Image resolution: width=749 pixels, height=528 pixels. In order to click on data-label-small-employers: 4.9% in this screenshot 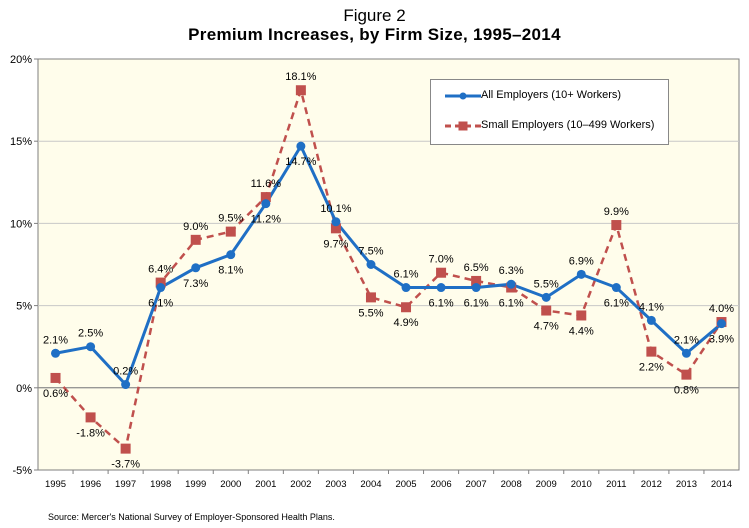, I will do `click(405, 323)`.